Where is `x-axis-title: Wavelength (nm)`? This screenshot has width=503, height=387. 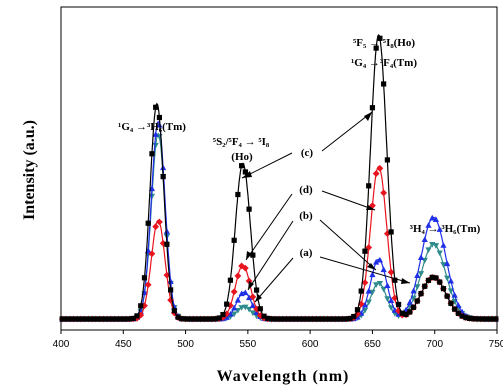 x-axis-title: Wavelength (nm) is located at coordinates (283, 376).